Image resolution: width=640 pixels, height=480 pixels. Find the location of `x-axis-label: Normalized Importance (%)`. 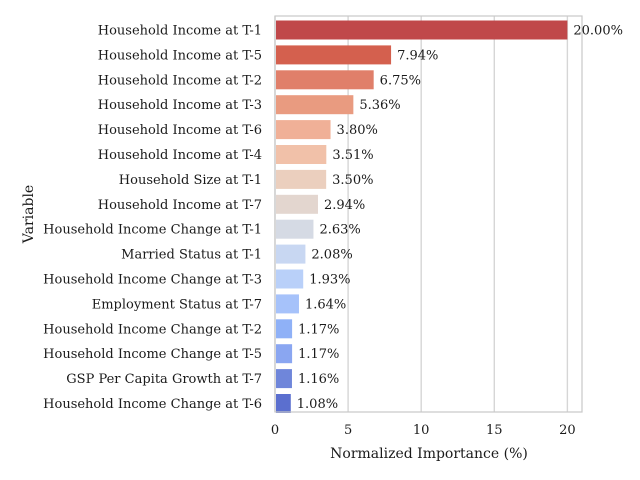

x-axis-label: Normalized Importance (%) is located at coordinates (429, 454).